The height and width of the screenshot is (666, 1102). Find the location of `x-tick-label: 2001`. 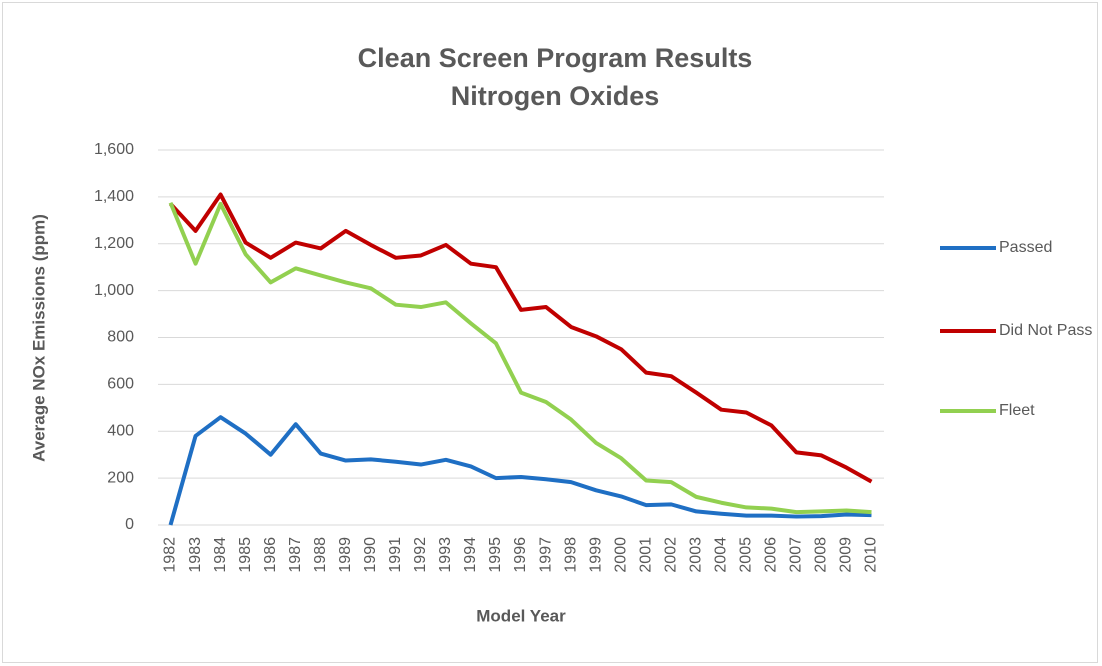

x-tick-label: 2001 is located at coordinates (645, 555).